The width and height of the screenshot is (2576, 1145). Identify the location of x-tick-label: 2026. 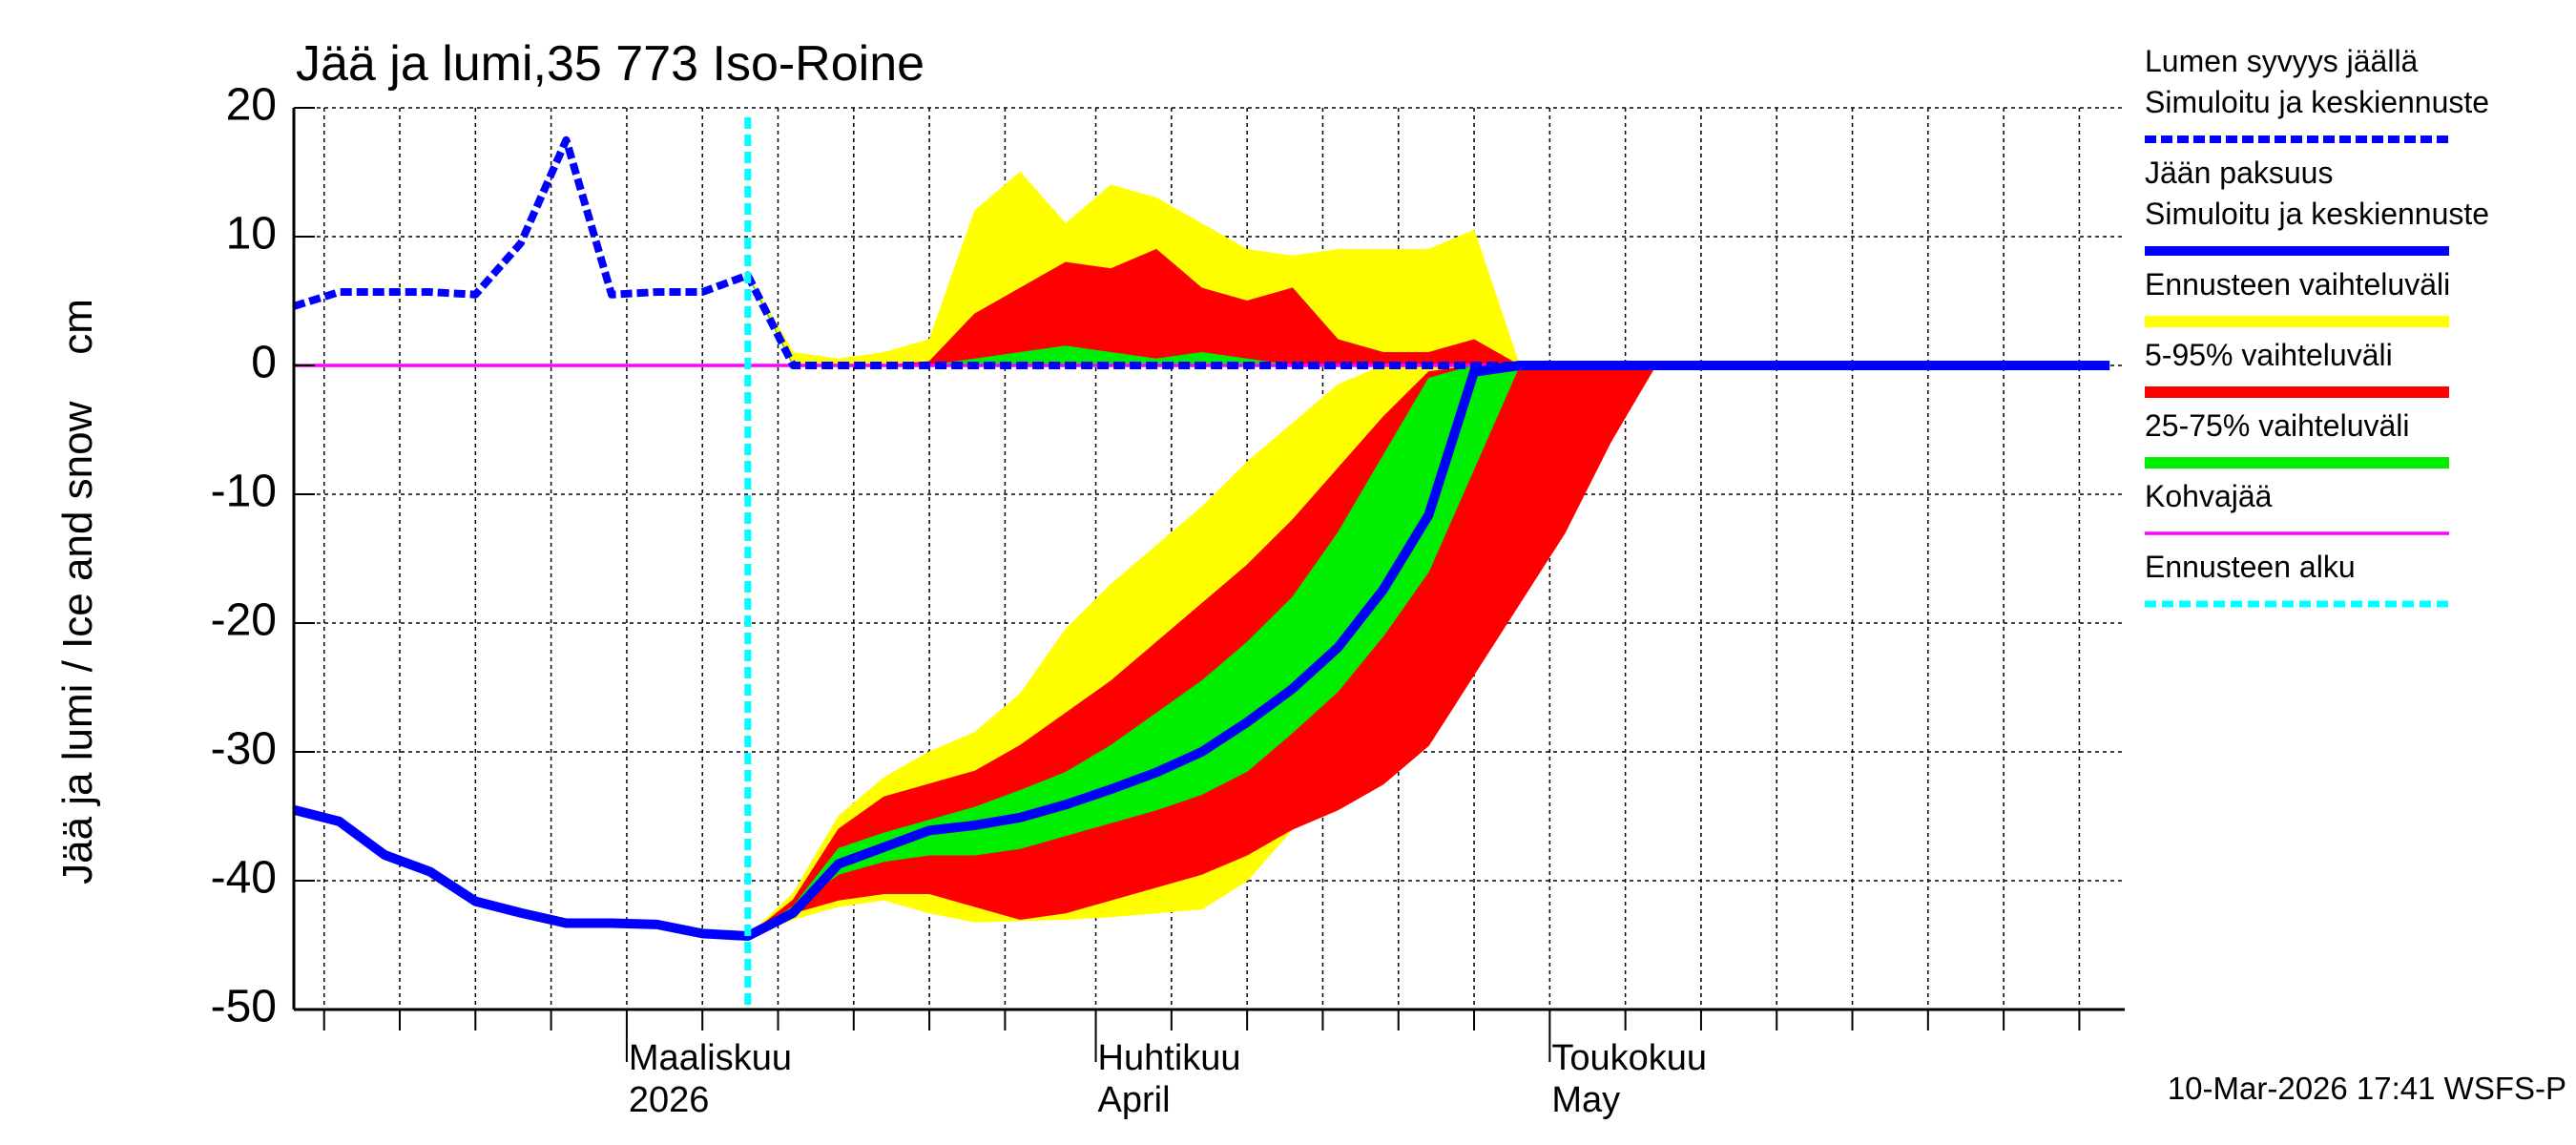
(669, 1100).